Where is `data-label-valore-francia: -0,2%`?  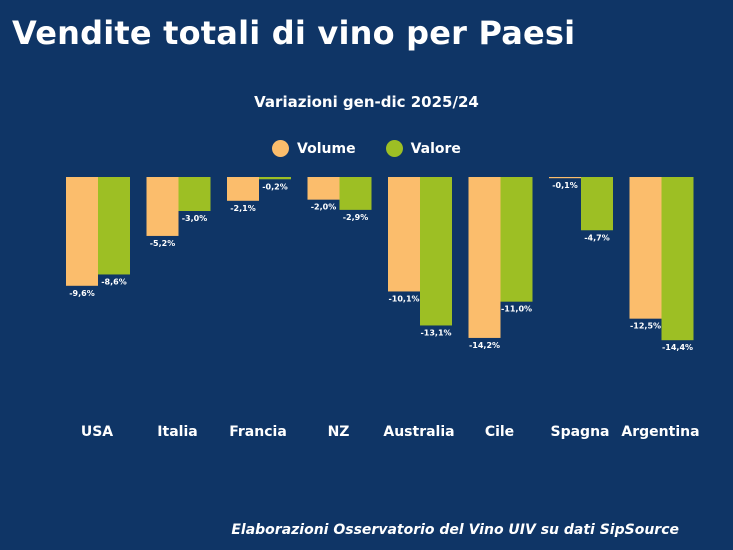 data-label-valore-francia: -0,2% is located at coordinates (275, 186).